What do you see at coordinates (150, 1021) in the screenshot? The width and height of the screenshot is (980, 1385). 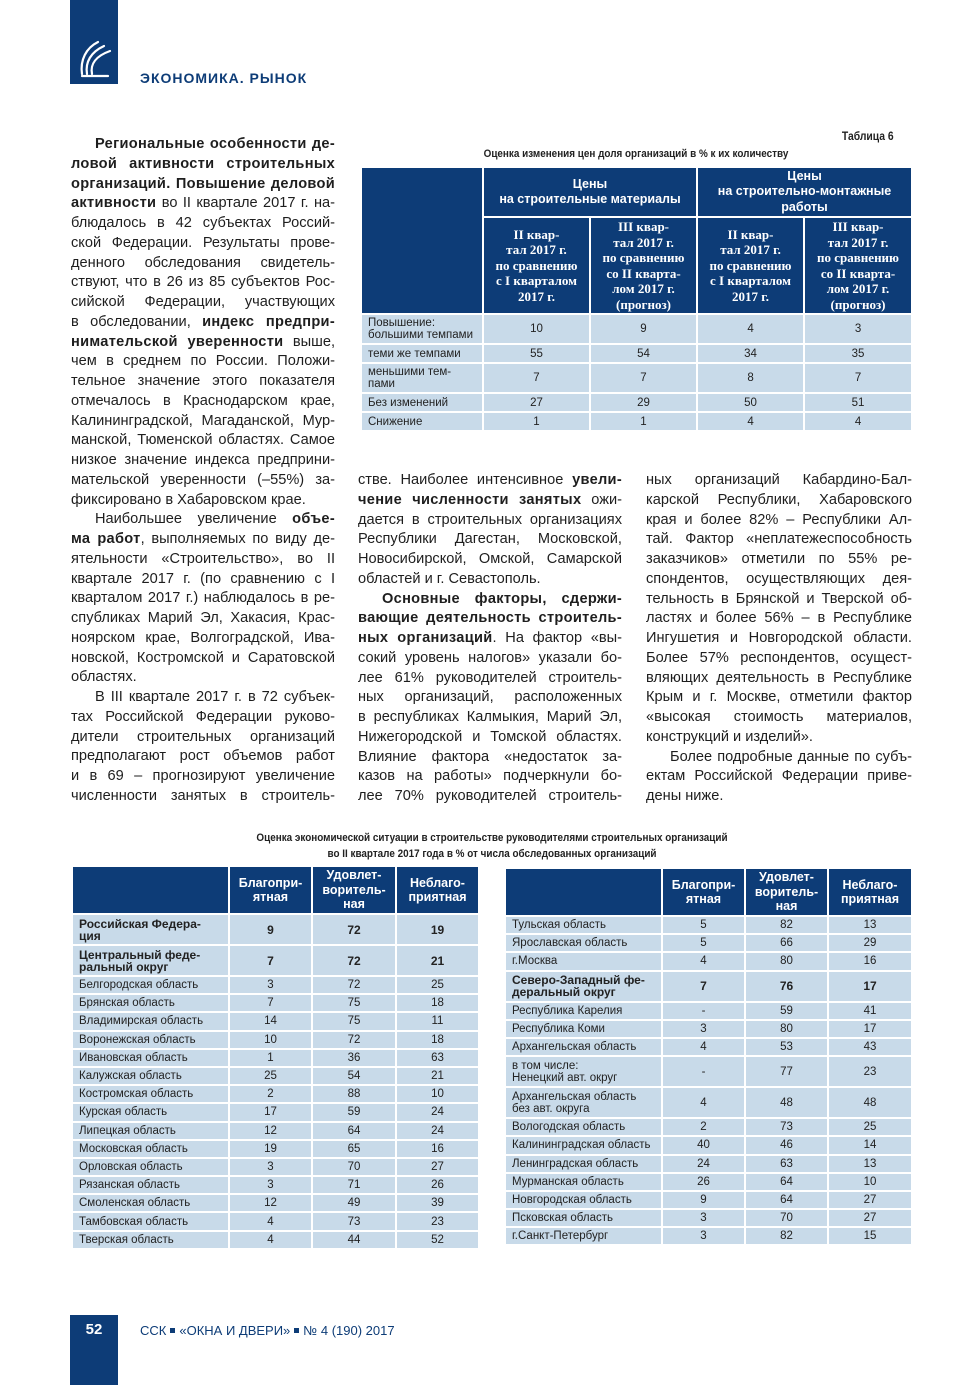 I see `row-label: Владимирская область` at bounding box center [150, 1021].